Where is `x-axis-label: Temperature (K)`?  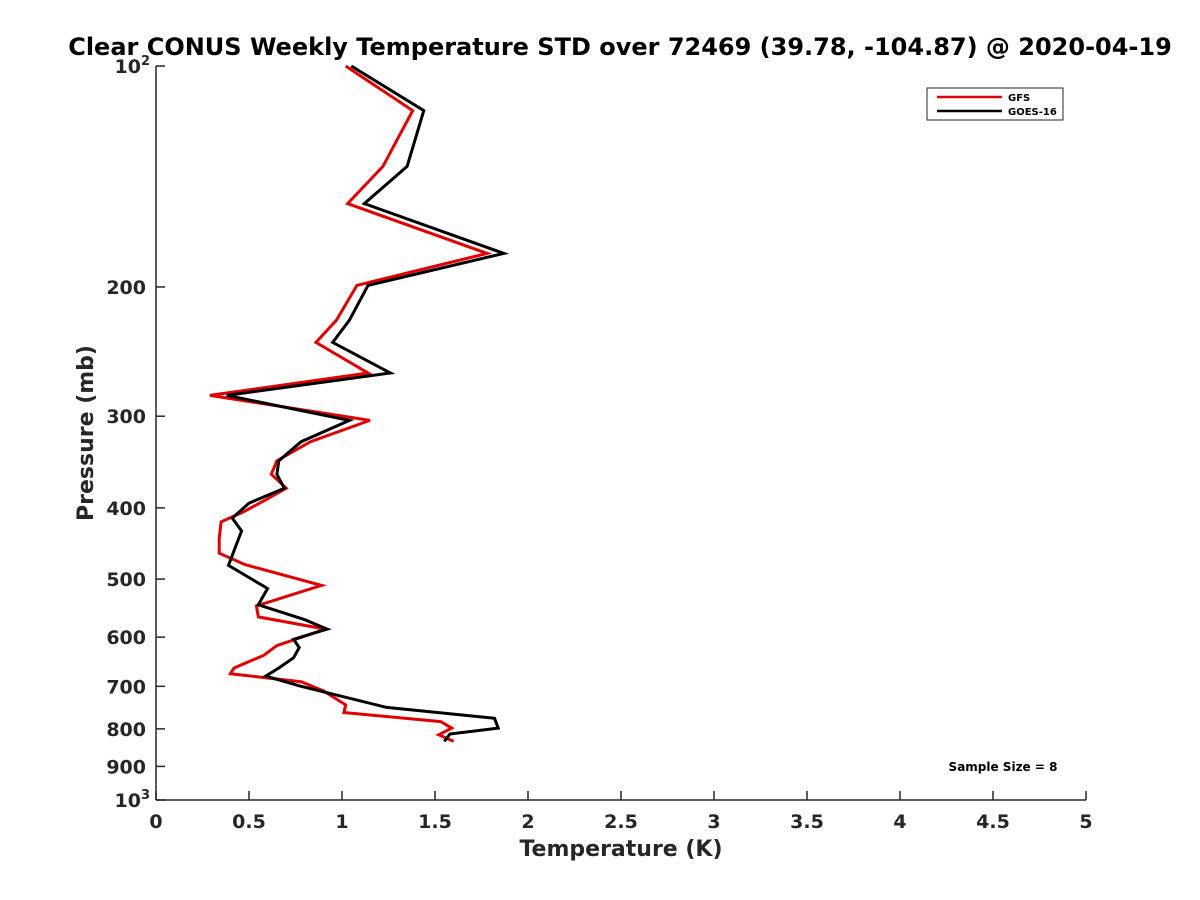 x-axis-label: Temperature (K) is located at coordinates (620, 849).